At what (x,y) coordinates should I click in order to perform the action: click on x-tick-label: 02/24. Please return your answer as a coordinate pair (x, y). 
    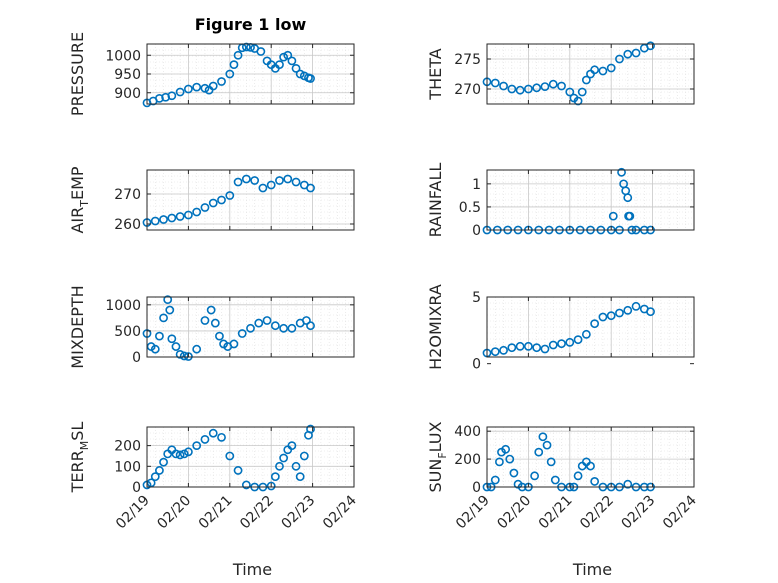
    Looking at the image, I should click on (340, 512).